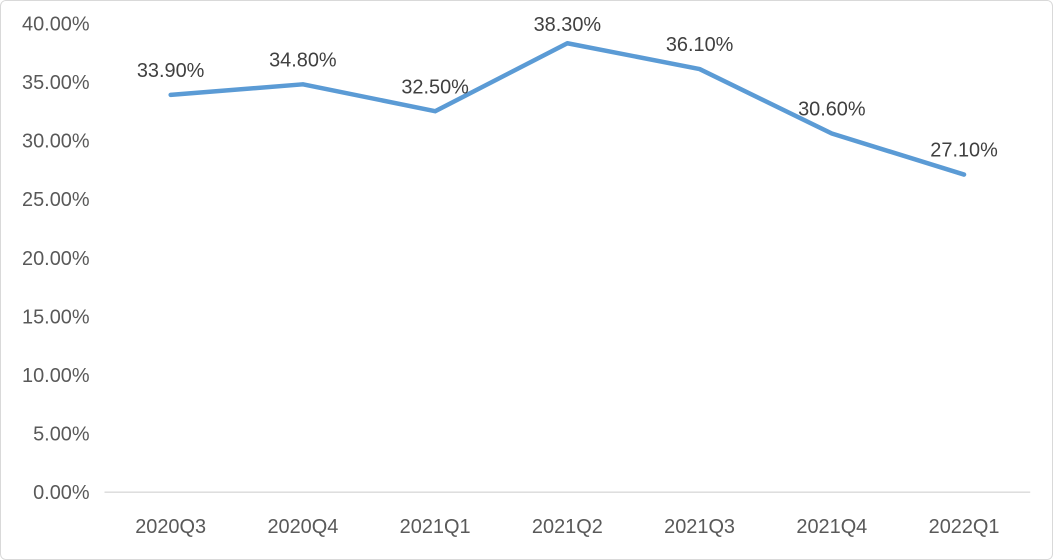 Image resolution: width=1053 pixels, height=560 pixels. Describe the element at coordinates (964, 527) in the screenshot. I see `x-axis-tick-label: 2022Q1` at that location.